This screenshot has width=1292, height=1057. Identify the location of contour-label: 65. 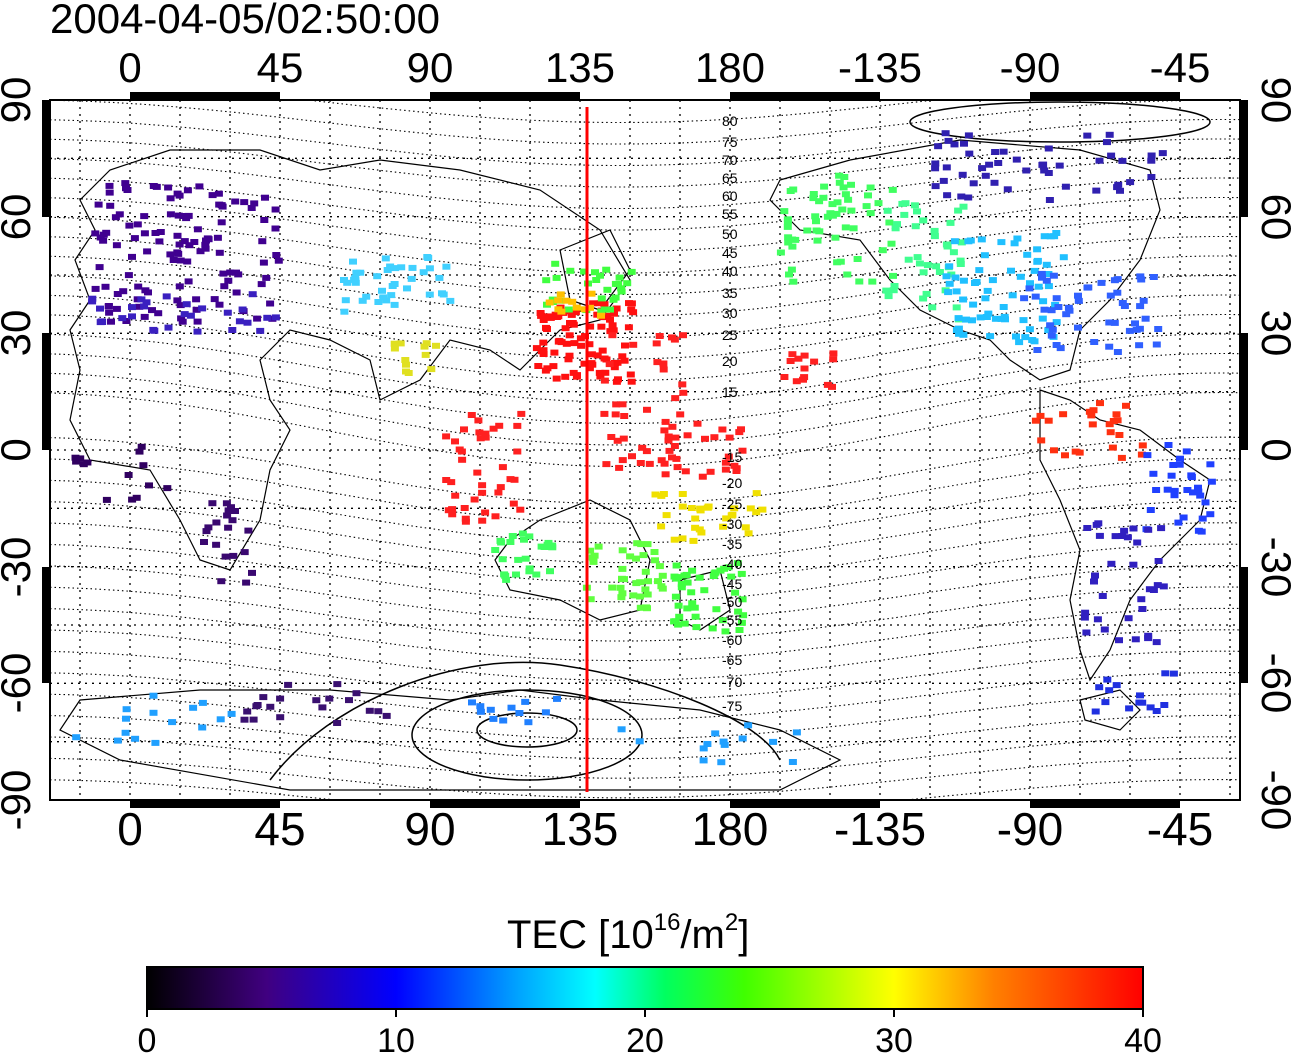
(730, 178).